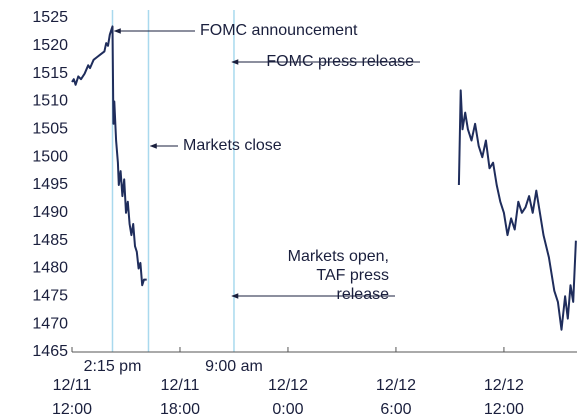 The image size is (577, 419). Describe the element at coordinates (363, 294) in the screenshot. I see `annotation-text: release` at that location.